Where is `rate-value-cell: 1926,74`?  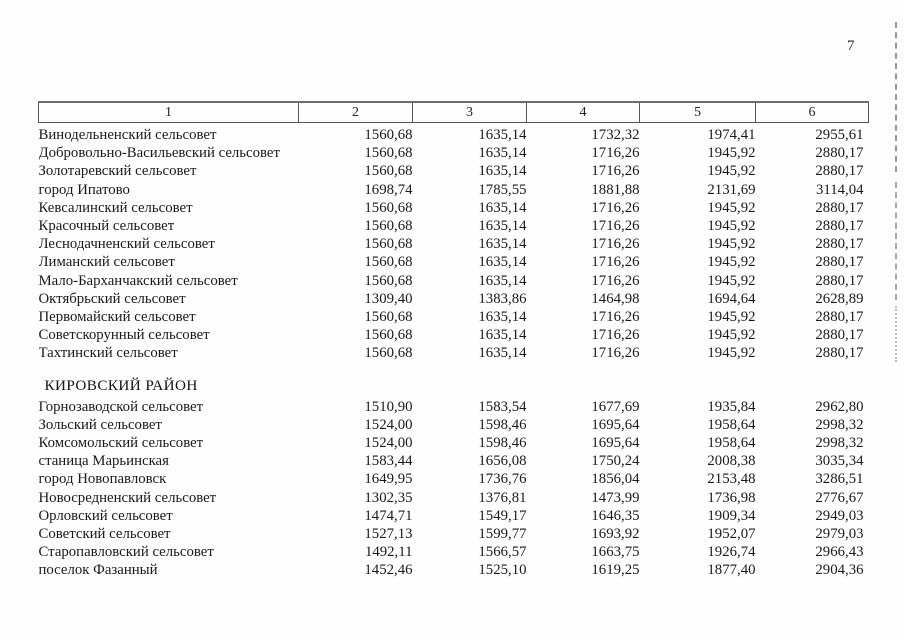
rate-value-cell: 1926,74 is located at coordinates (731, 552).